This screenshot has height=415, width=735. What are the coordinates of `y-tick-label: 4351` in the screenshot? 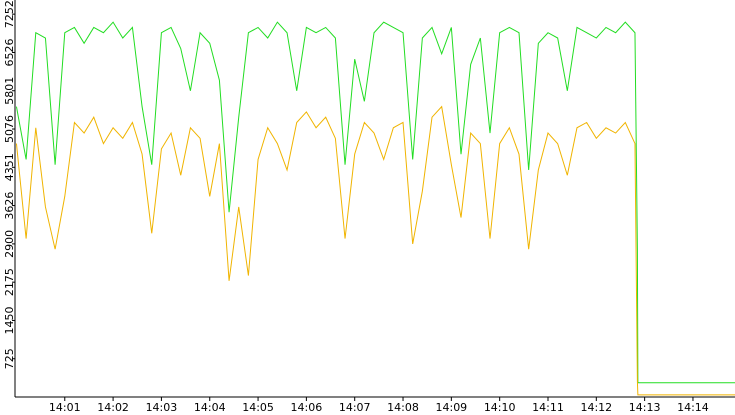 It's located at (9, 167).